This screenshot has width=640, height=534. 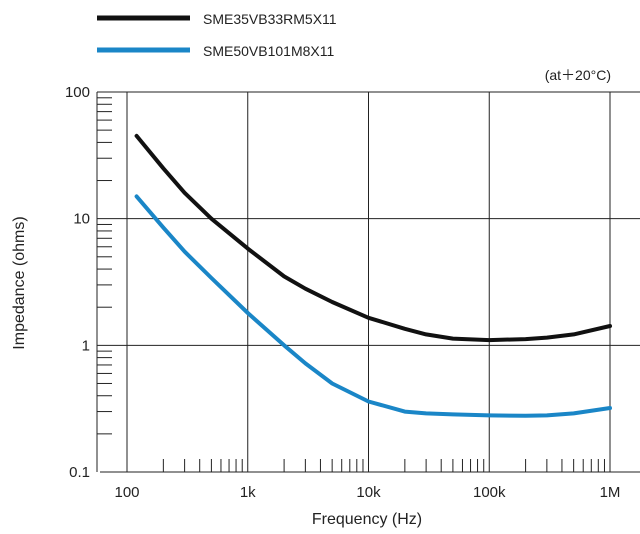 What do you see at coordinates (79, 472) in the screenshot?
I see `y-tick-label: 0.1` at bounding box center [79, 472].